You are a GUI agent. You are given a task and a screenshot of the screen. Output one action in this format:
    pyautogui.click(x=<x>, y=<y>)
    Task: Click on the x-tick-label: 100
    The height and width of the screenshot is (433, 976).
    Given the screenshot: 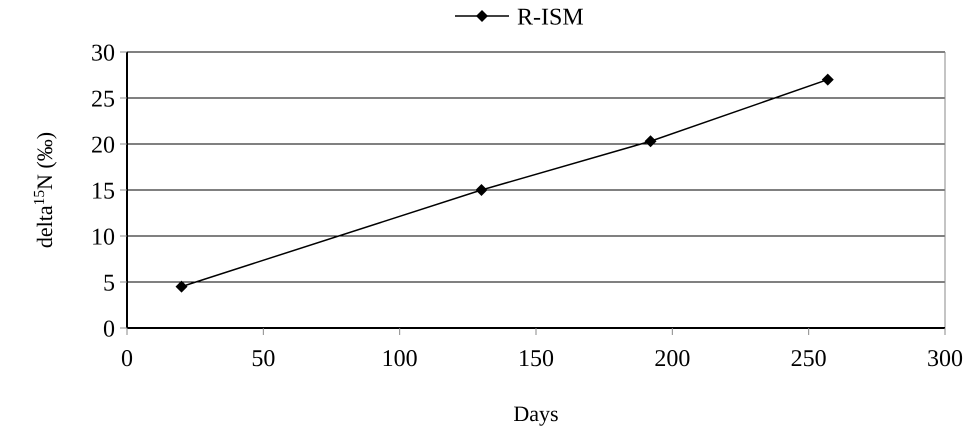 What is the action you would take?
    pyautogui.click(x=400, y=359)
    